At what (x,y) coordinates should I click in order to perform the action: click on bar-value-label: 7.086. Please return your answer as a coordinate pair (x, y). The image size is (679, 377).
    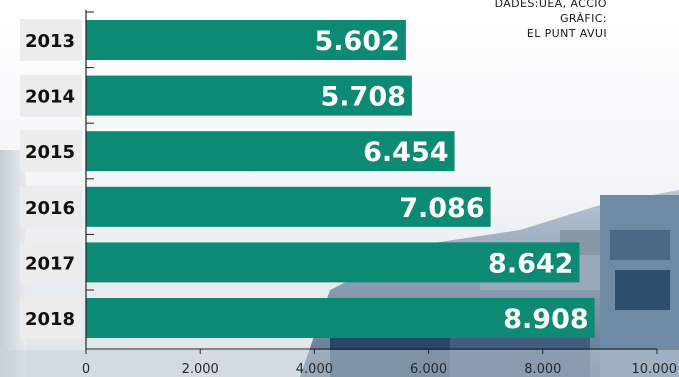
    Looking at the image, I should click on (441, 208).